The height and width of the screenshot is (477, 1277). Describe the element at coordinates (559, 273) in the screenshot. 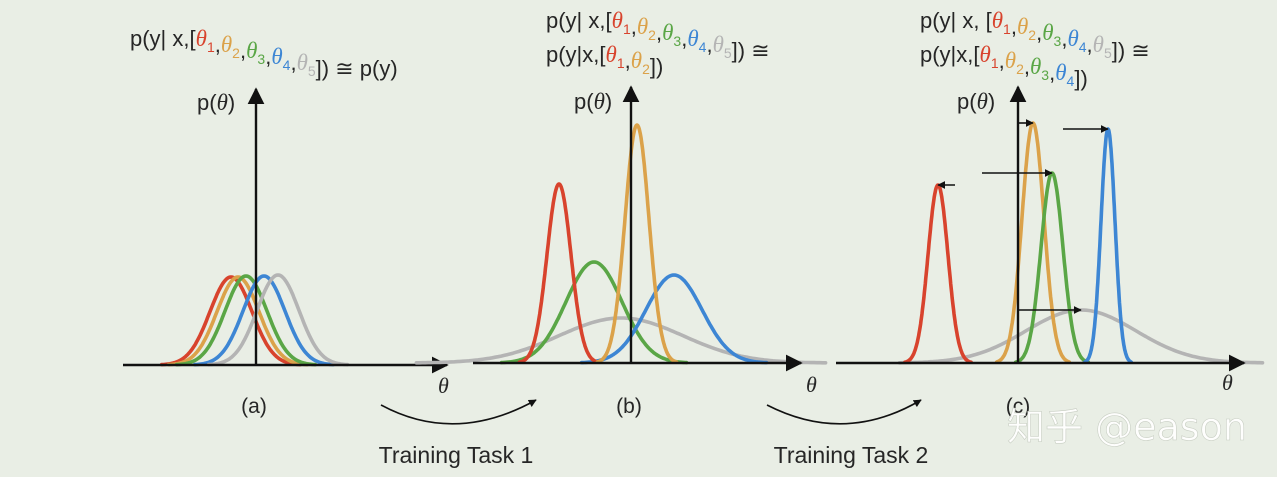

I see `panel-b-theta1-curve` at that location.